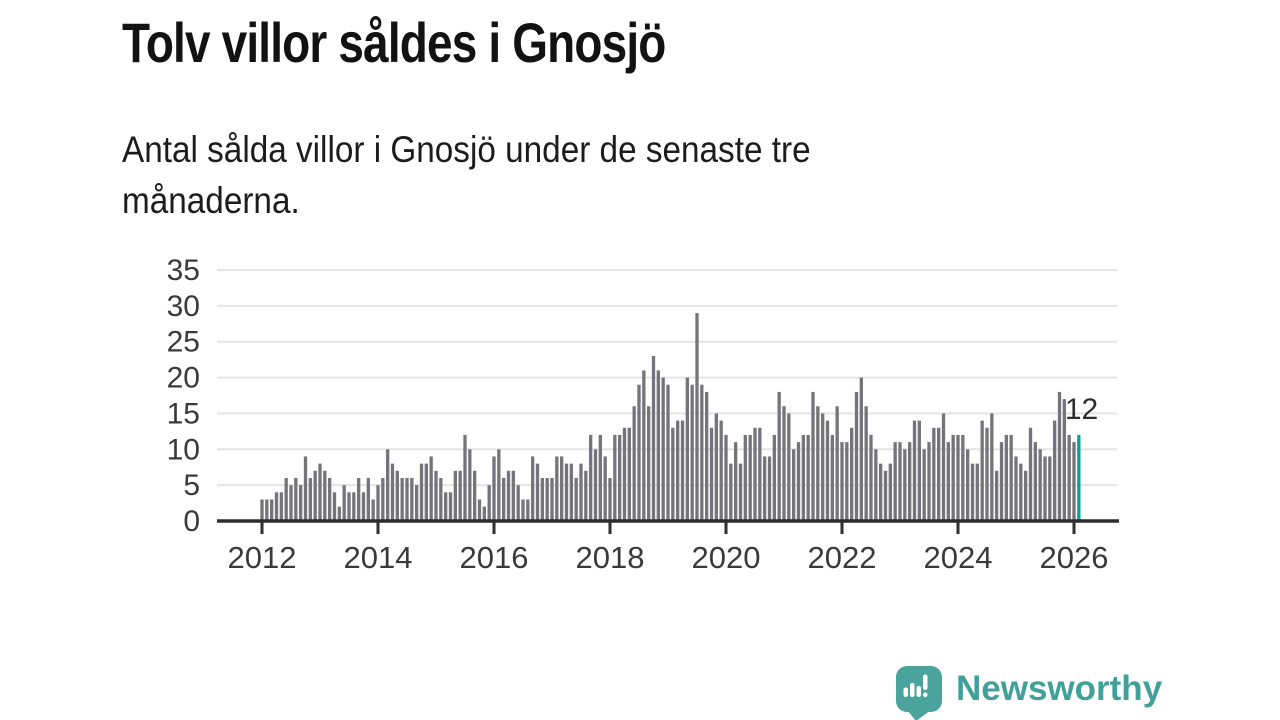 The height and width of the screenshot is (720, 1280). Describe the element at coordinates (183, 306) in the screenshot. I see `y-tick-label: 30` at that location.